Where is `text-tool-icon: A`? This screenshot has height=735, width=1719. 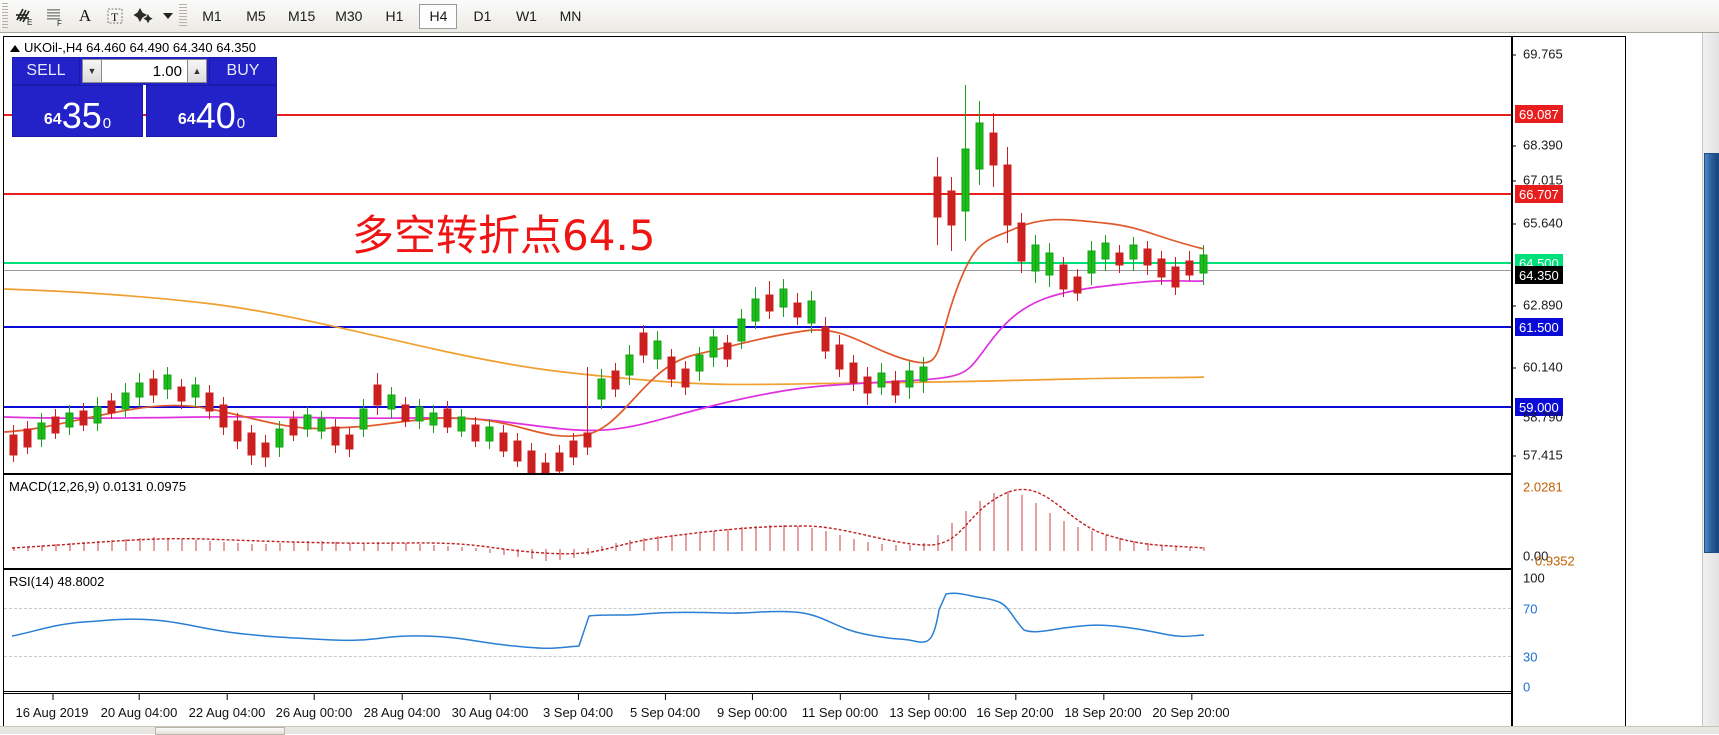 text-tool-icon: A is located at coordinates (85, 15).